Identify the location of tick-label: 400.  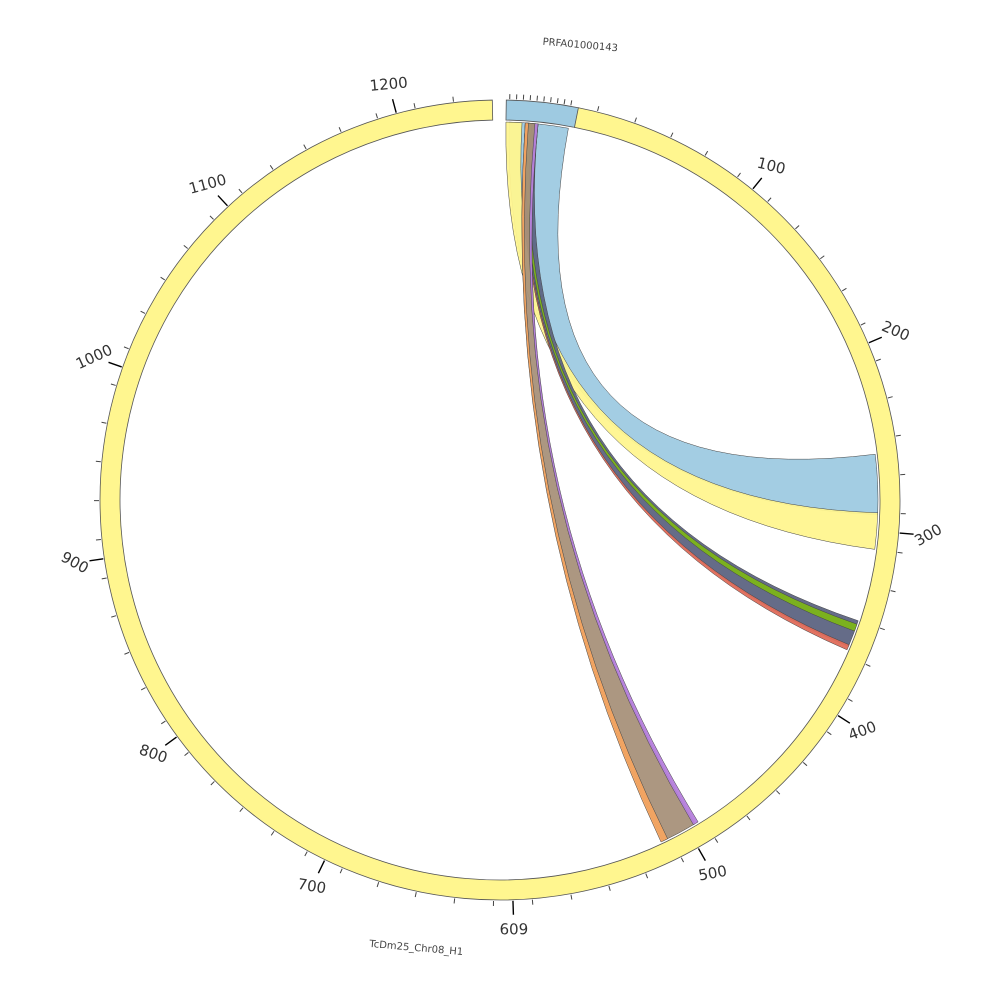
(862, 730).